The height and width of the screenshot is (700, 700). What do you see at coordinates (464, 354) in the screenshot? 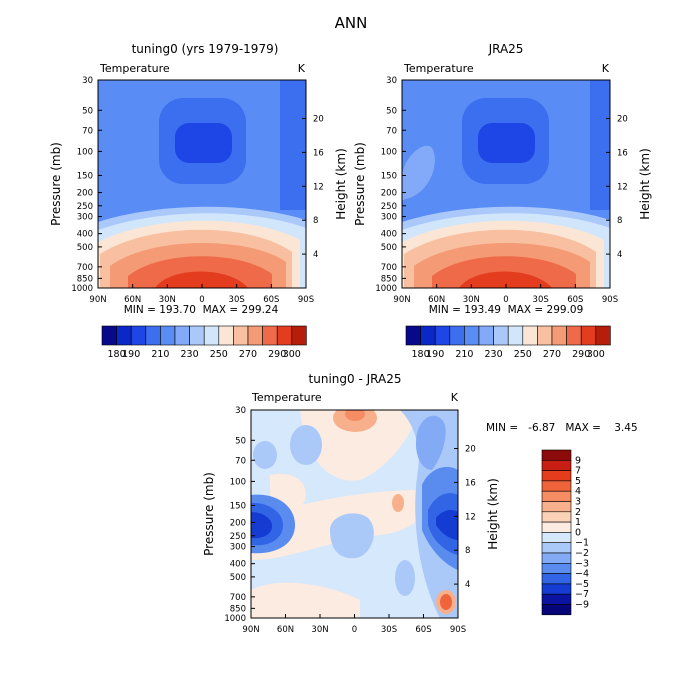
I see `colorbar-label: 210` at bounding box center [464, 354].